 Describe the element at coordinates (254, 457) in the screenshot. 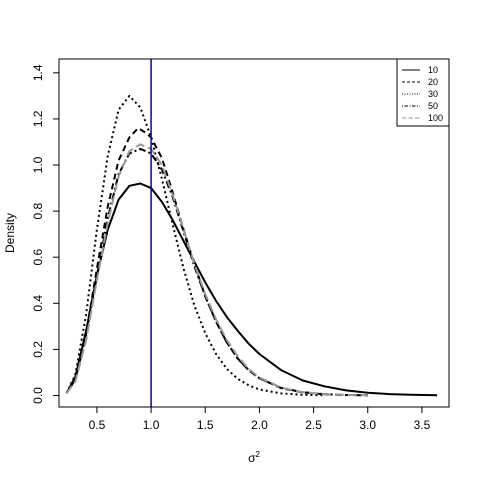

I see `x-axis-title: σ2` at that location.